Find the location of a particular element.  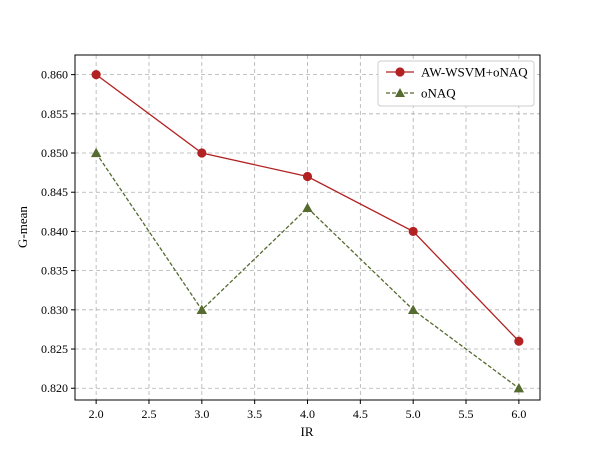

legend-marker-triangle-icon is located at coordinates (400, 92).